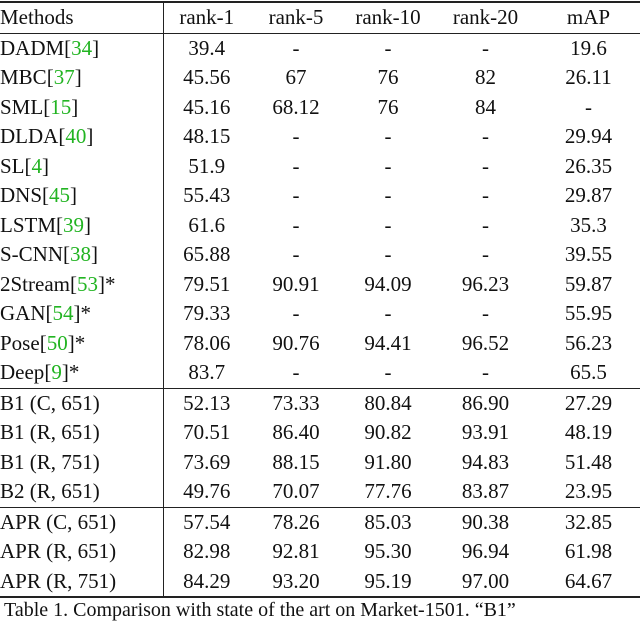  Describe the element at coordinates (82, 552) in the screenshot. I see `method-cell: APR (R, 651)` at that location.